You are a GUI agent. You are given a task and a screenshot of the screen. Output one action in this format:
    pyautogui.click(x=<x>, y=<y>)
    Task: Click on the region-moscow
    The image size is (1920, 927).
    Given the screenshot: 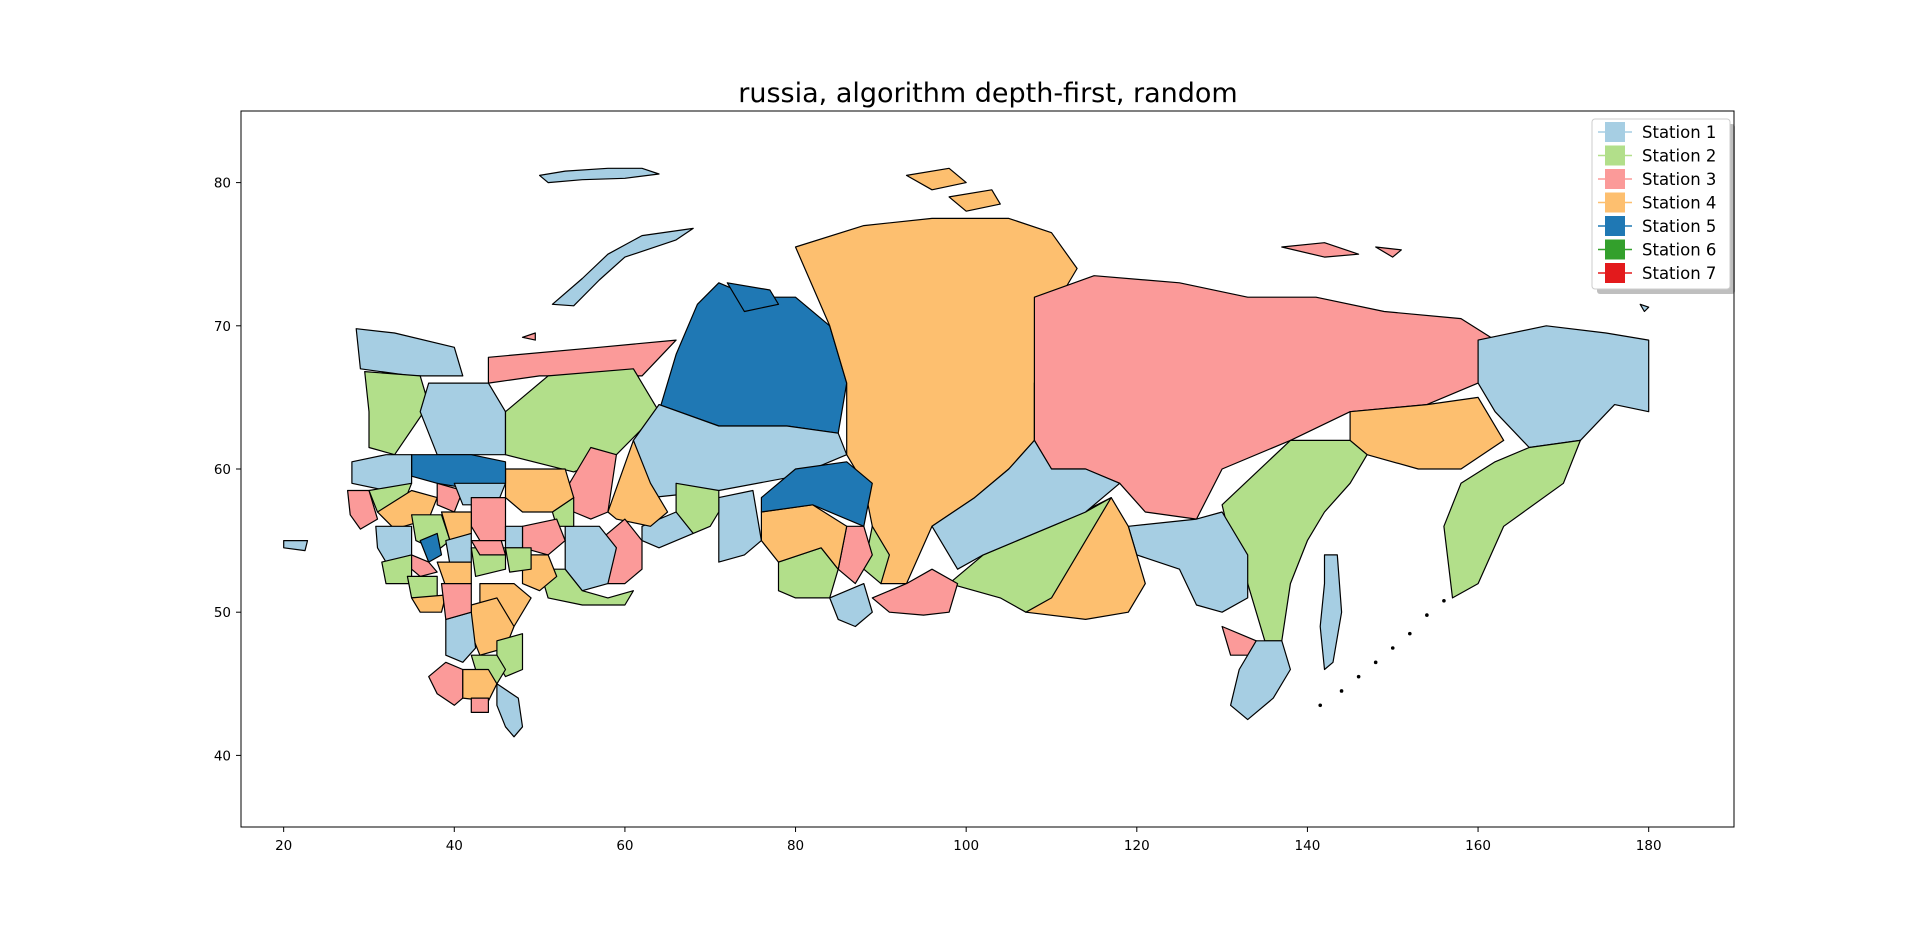 What is the action you would take?
    pyautogui.click(x=431, y=547)
    